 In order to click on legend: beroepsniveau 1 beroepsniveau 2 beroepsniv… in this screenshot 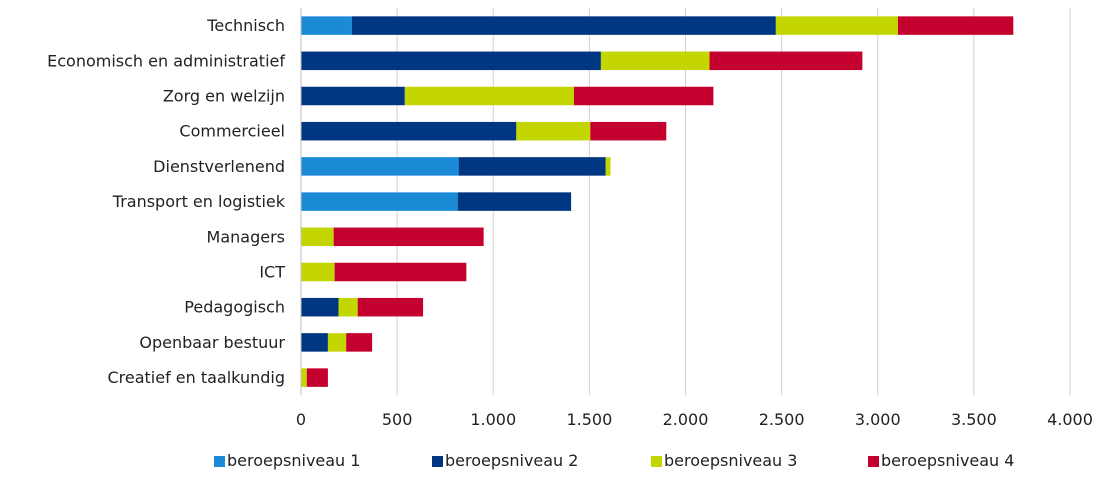, I will do `click(614, 460)`.